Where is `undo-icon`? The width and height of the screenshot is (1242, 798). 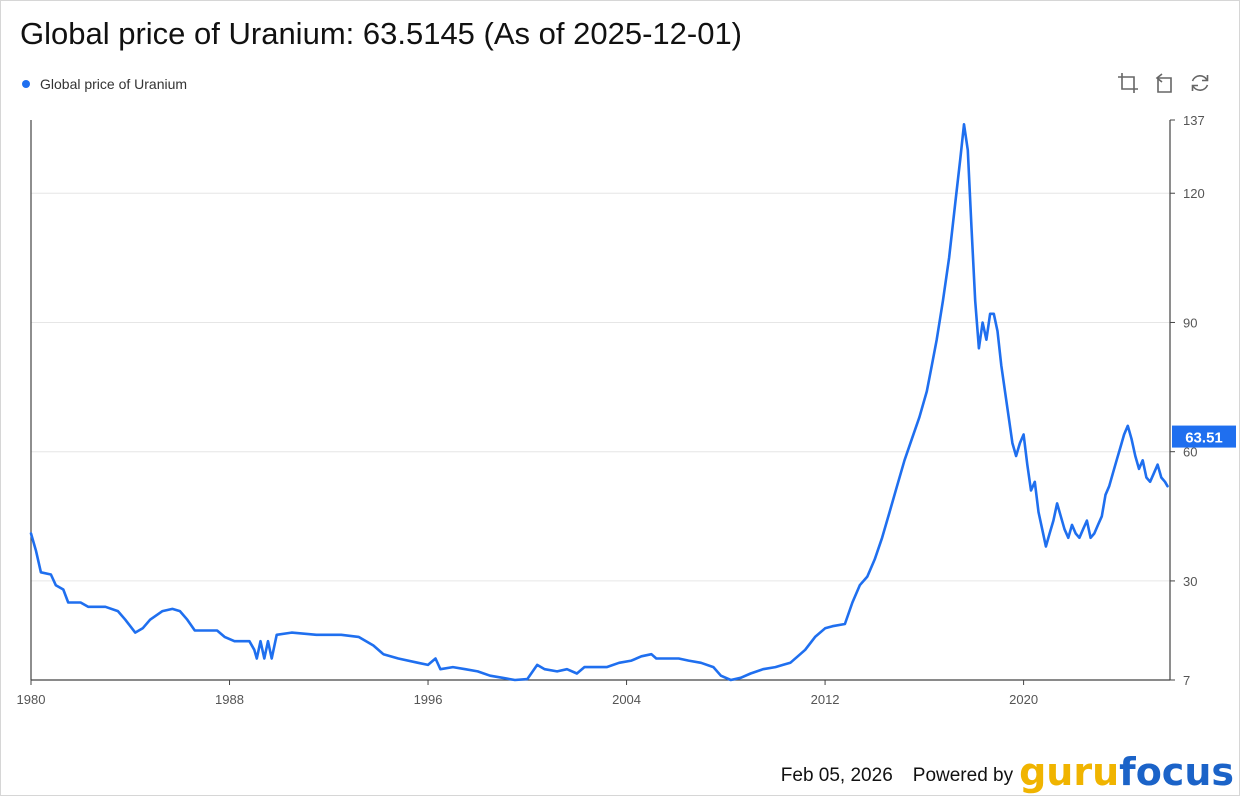 undo-icon is located at coordinates (1164, 83).